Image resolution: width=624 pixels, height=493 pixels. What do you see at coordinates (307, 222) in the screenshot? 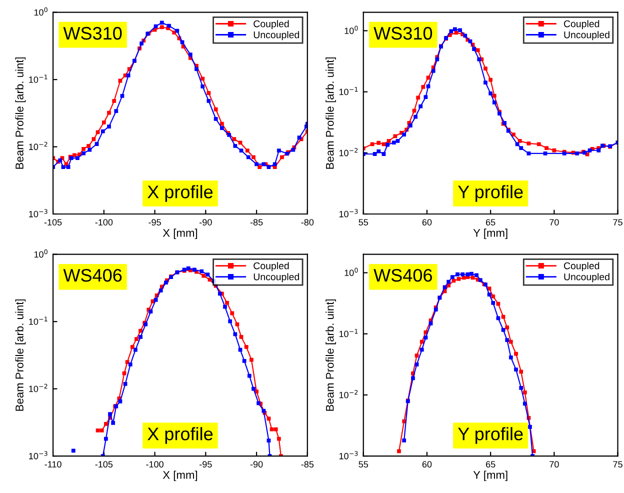
I see `x-tick-label: -80` at bounding box center [307, 222].